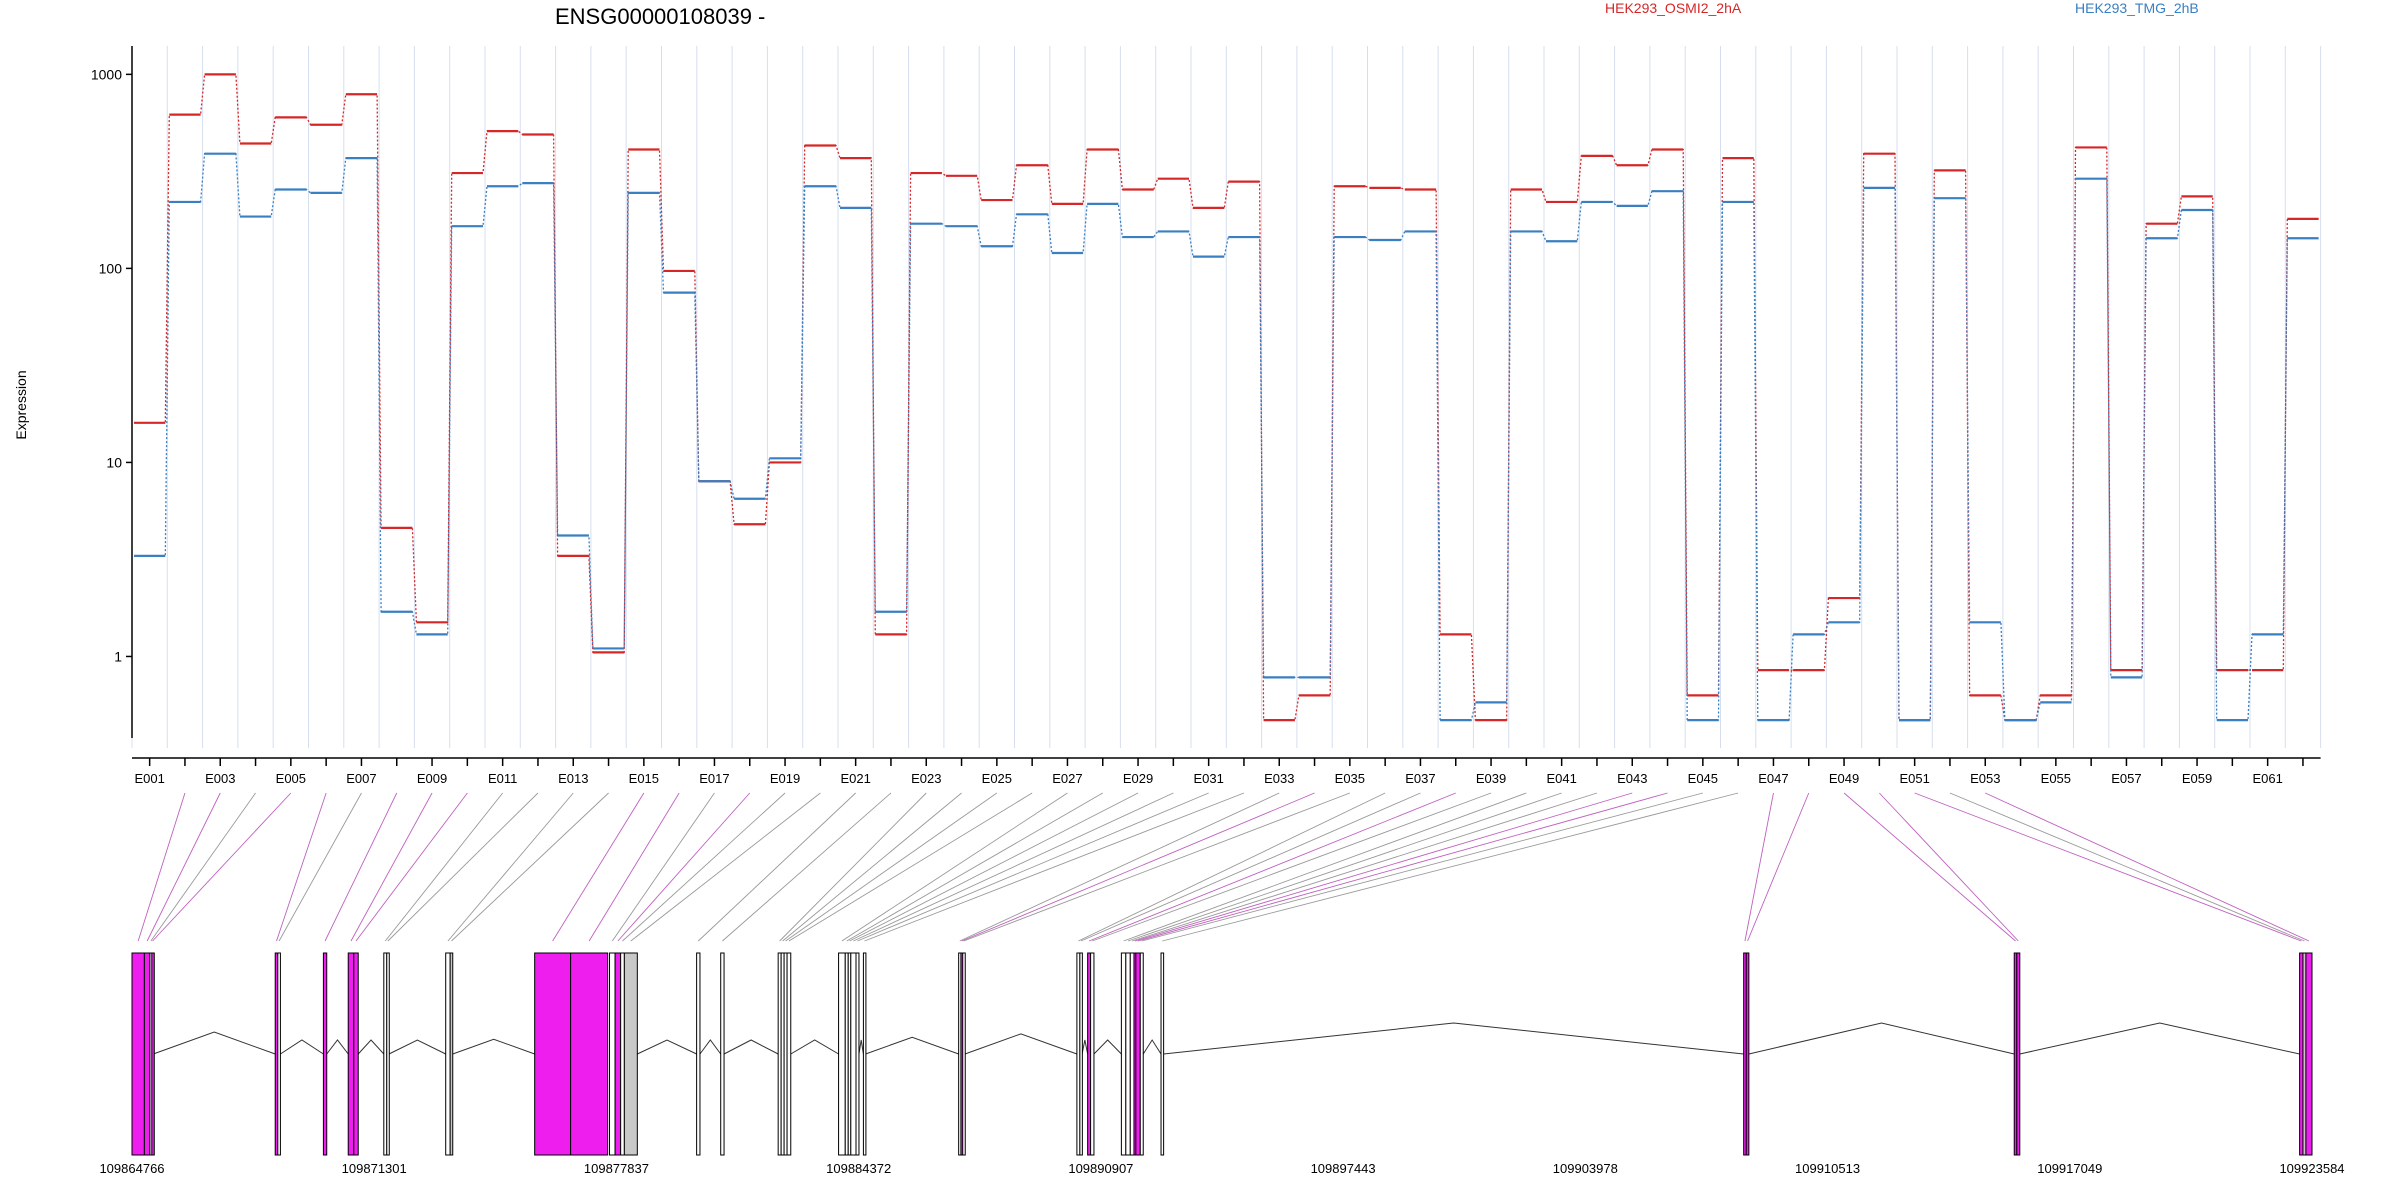 This screenshot has height=1200, width=2400. What do you see at coordinates (21, 404) in the screenshot?
I see `y-axis-label: Expression` at bounding box center [21, 404].